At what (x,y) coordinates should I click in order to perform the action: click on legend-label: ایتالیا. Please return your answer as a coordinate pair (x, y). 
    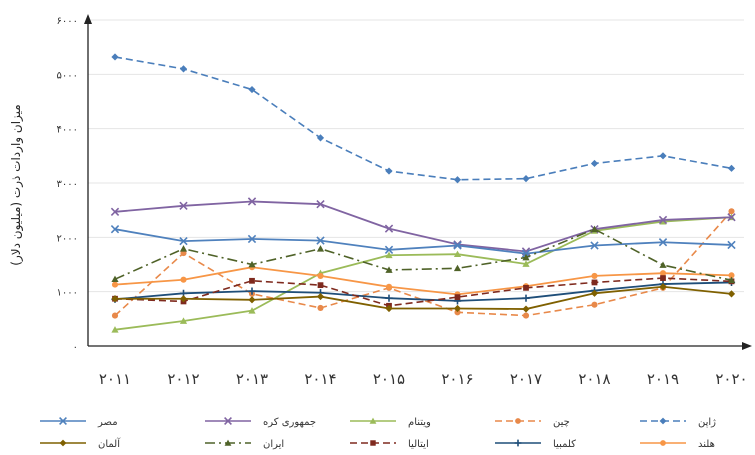
    Looking at the image, I should click on (418, 444).